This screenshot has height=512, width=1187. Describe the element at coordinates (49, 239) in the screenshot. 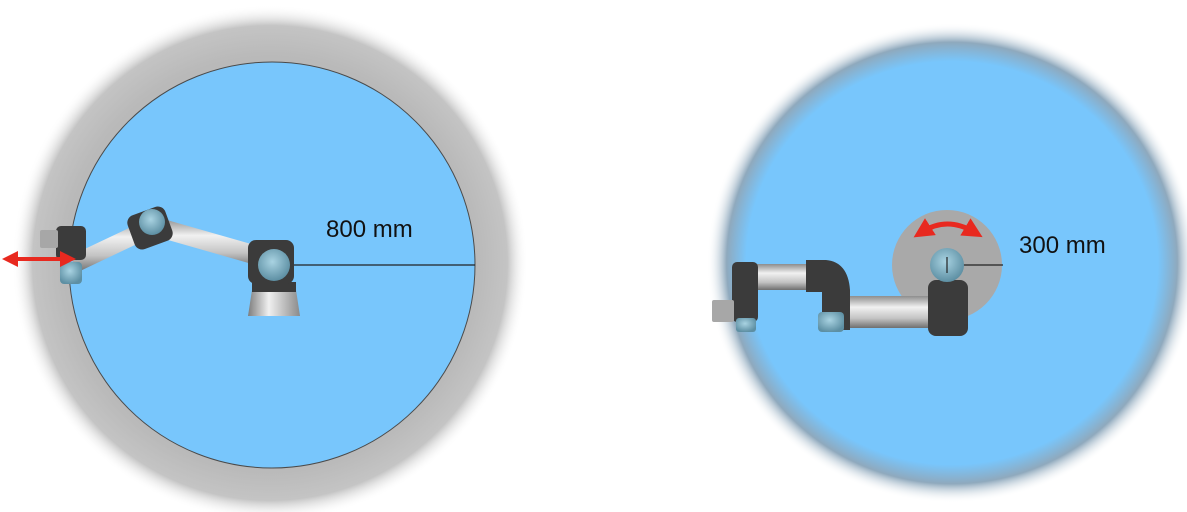

I see `tool-flange` at that location.